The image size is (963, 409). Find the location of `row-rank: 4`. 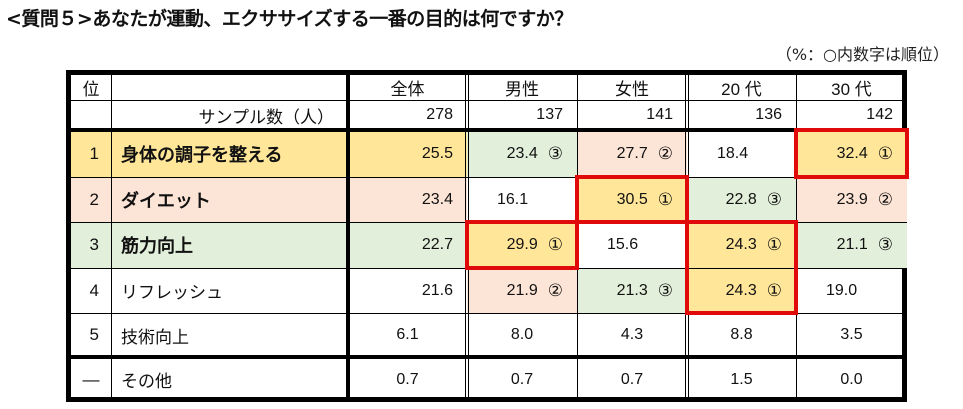

row-rank: 4 is located at coordinates (94, 290).